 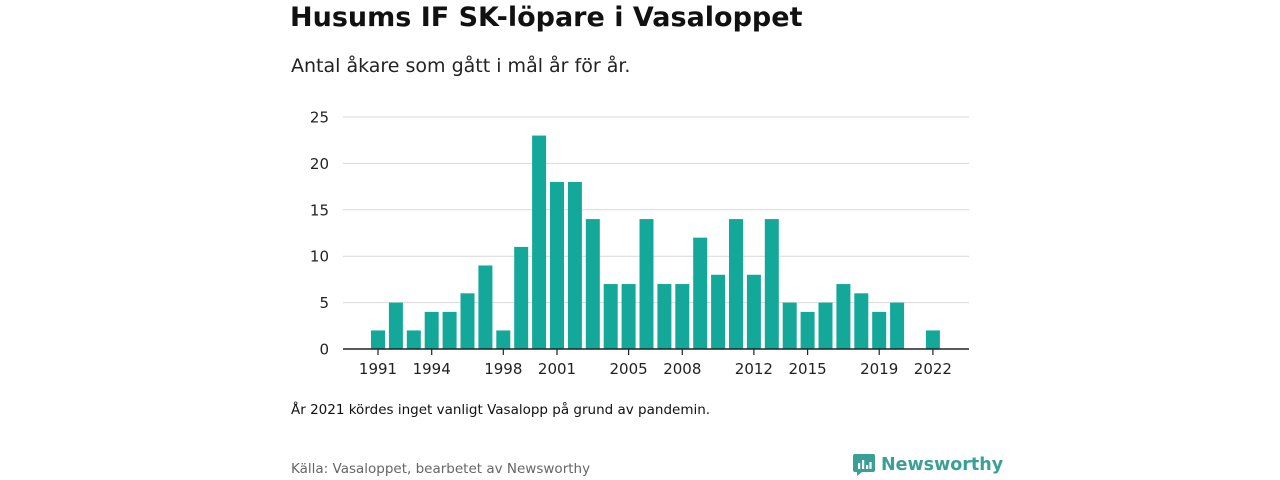 I want to click on y-tick-label: 10, so click(x=319, y=257).